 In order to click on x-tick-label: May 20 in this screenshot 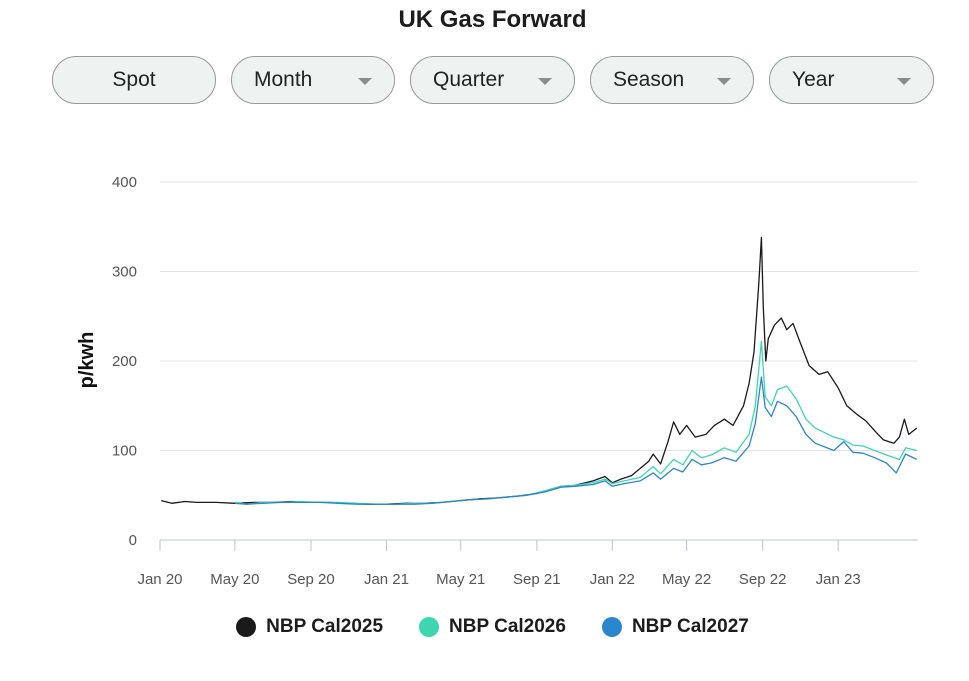, I will do `click(234, 579)`.